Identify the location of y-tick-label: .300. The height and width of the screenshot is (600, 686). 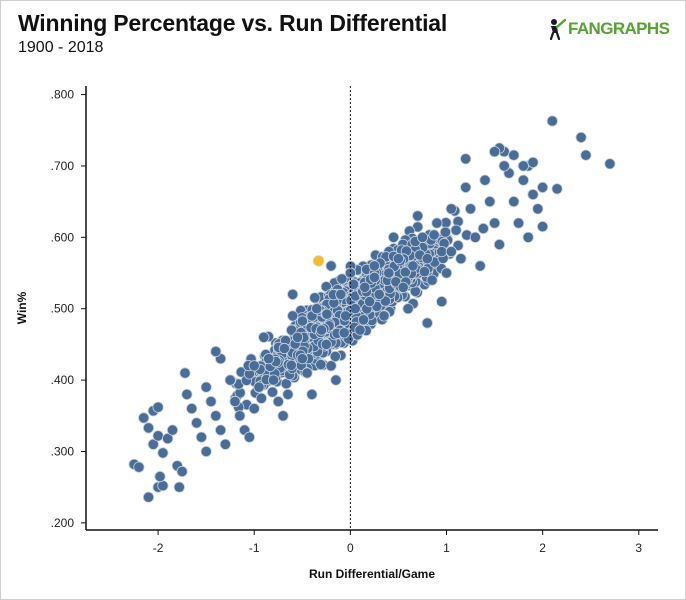
(63, 451).